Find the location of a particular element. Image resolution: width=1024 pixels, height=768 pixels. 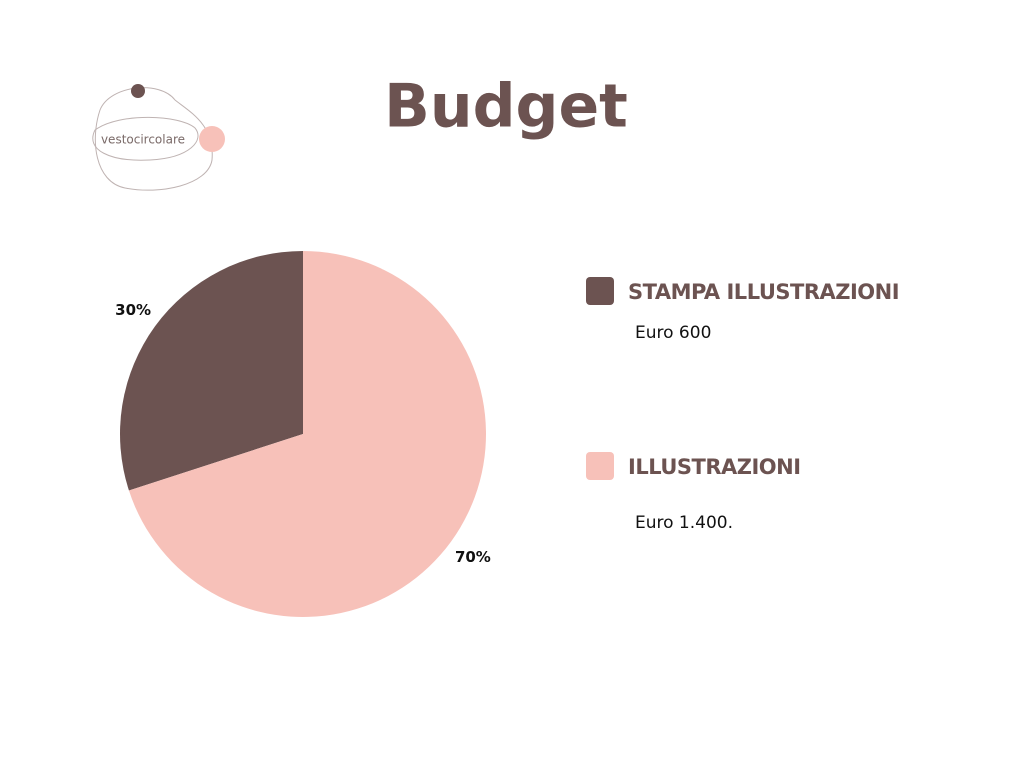

chart-title: Budget is located at coordinates (506, 107).